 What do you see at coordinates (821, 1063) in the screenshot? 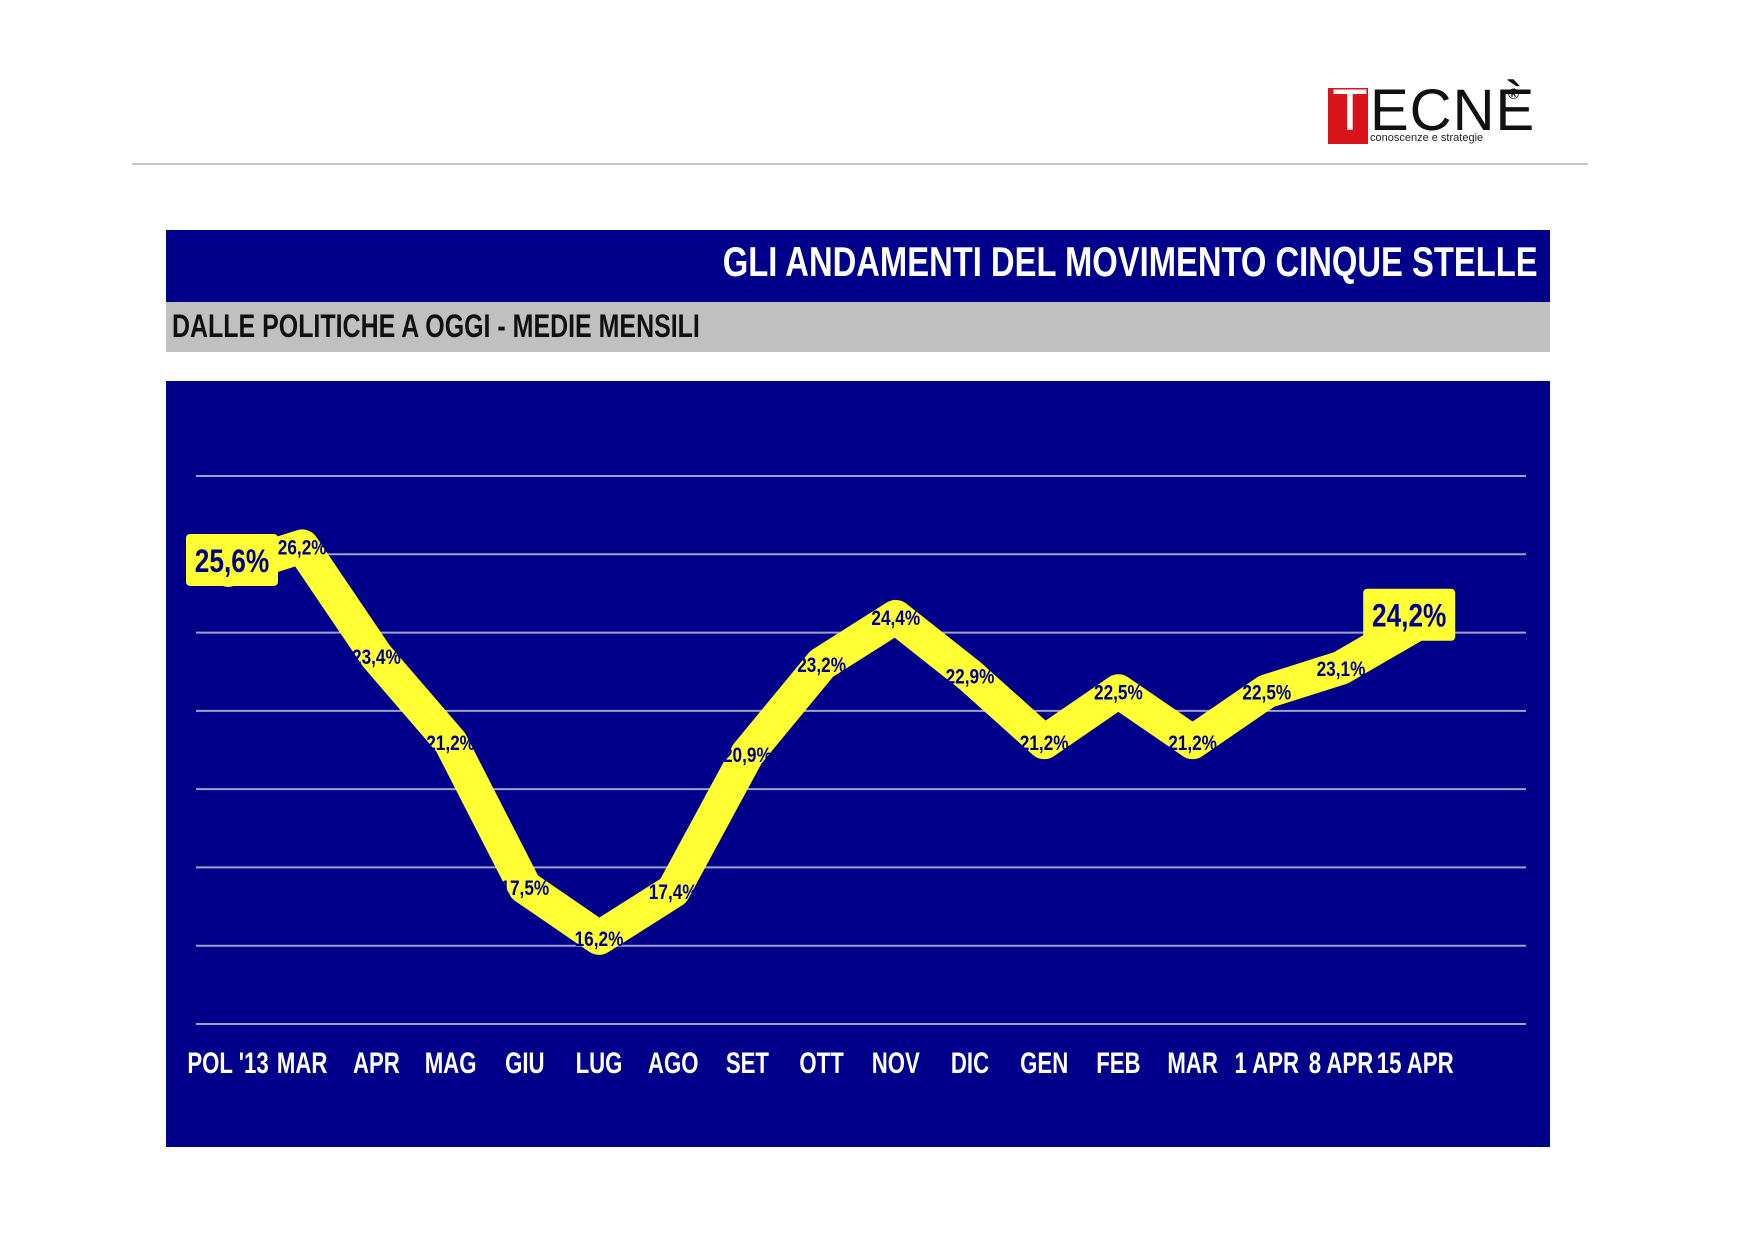
I see `x-tick-label: OTT` at bounding box center [821, 1063].